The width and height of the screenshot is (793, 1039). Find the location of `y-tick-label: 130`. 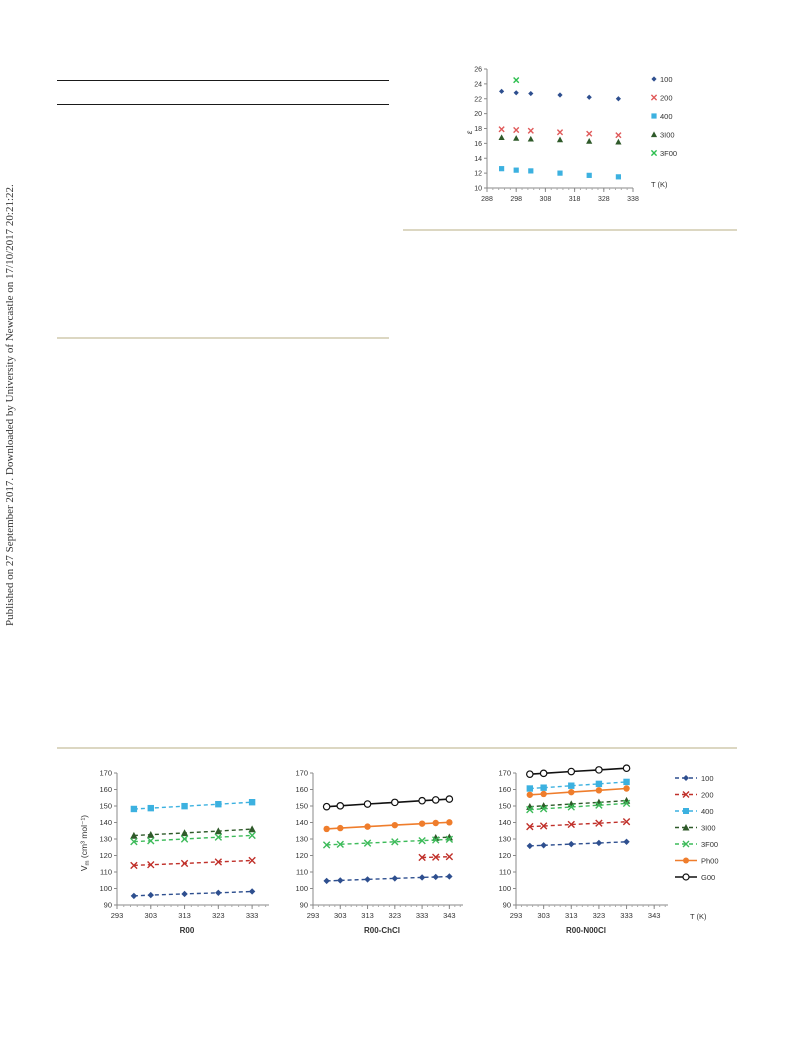

y-tick-label: 130 is located at coordinates (504, 839).